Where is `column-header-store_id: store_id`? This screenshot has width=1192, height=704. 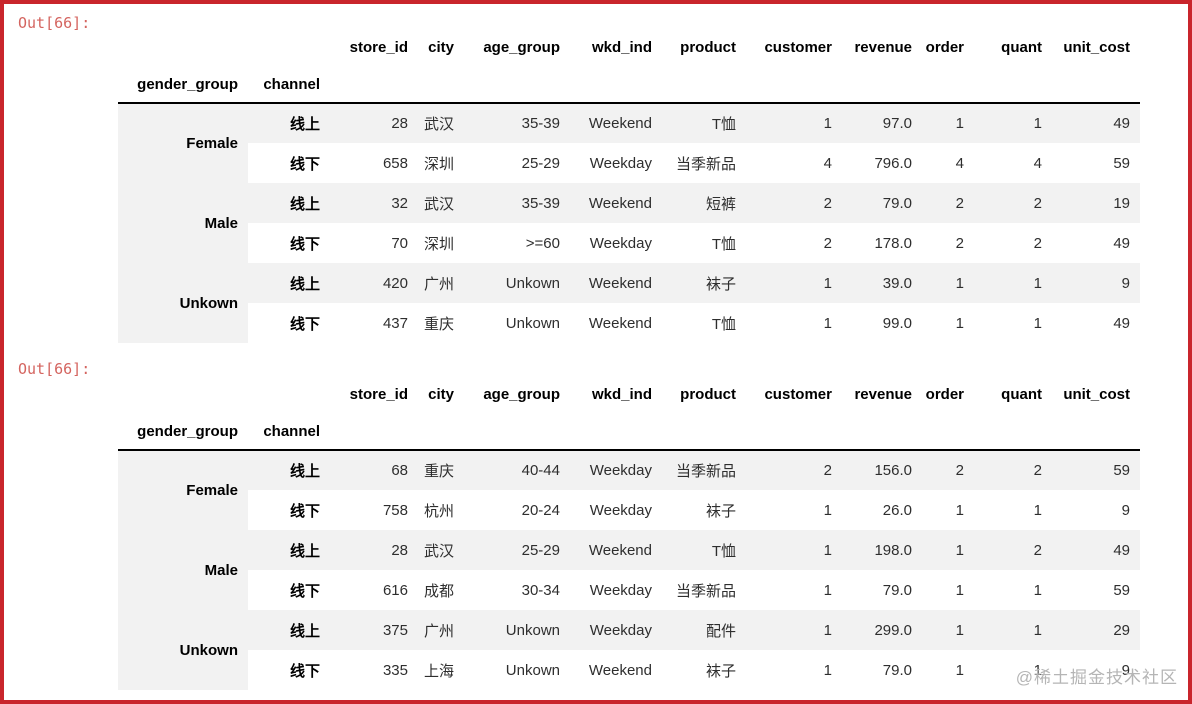 column-header-store_id: store_id is located at coordinates (378, 394).